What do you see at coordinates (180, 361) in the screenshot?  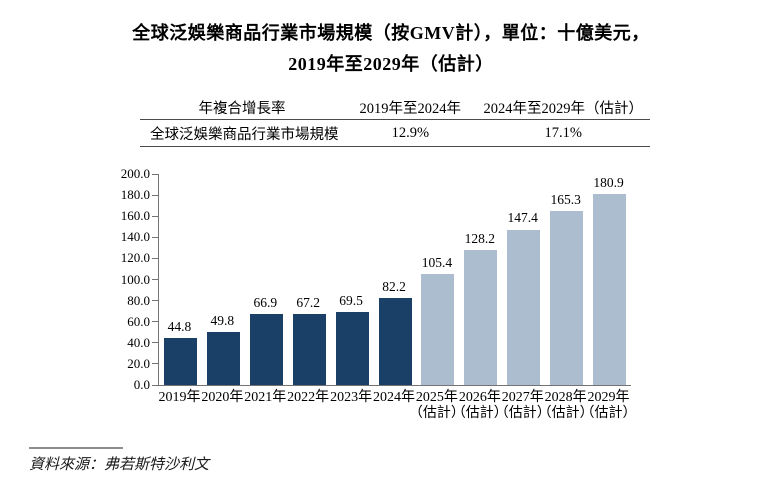 I see `bar-2019年` at bounding box center [180, 361].